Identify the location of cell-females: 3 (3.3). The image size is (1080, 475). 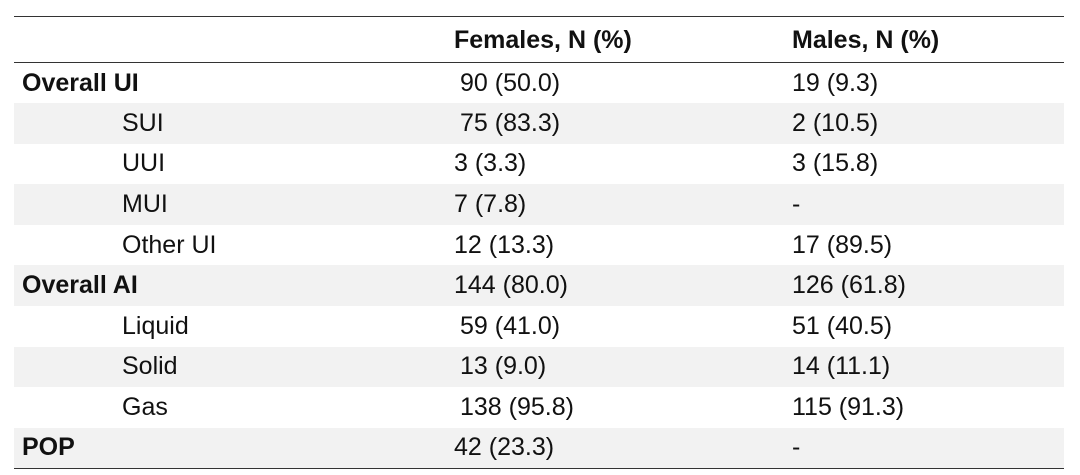
(490, 163).